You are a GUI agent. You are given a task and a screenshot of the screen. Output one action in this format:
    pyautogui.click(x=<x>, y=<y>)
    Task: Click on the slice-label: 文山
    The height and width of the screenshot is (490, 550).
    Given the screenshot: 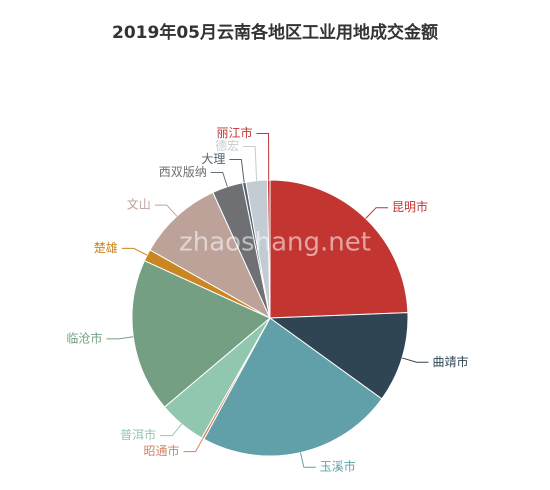 What is the action you would take?
    pyautogui.click(x=139, y=204)
    